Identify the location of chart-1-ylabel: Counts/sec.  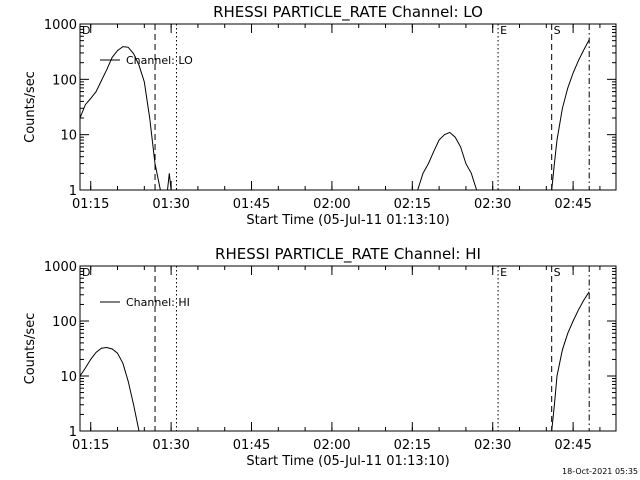
(30, 349).